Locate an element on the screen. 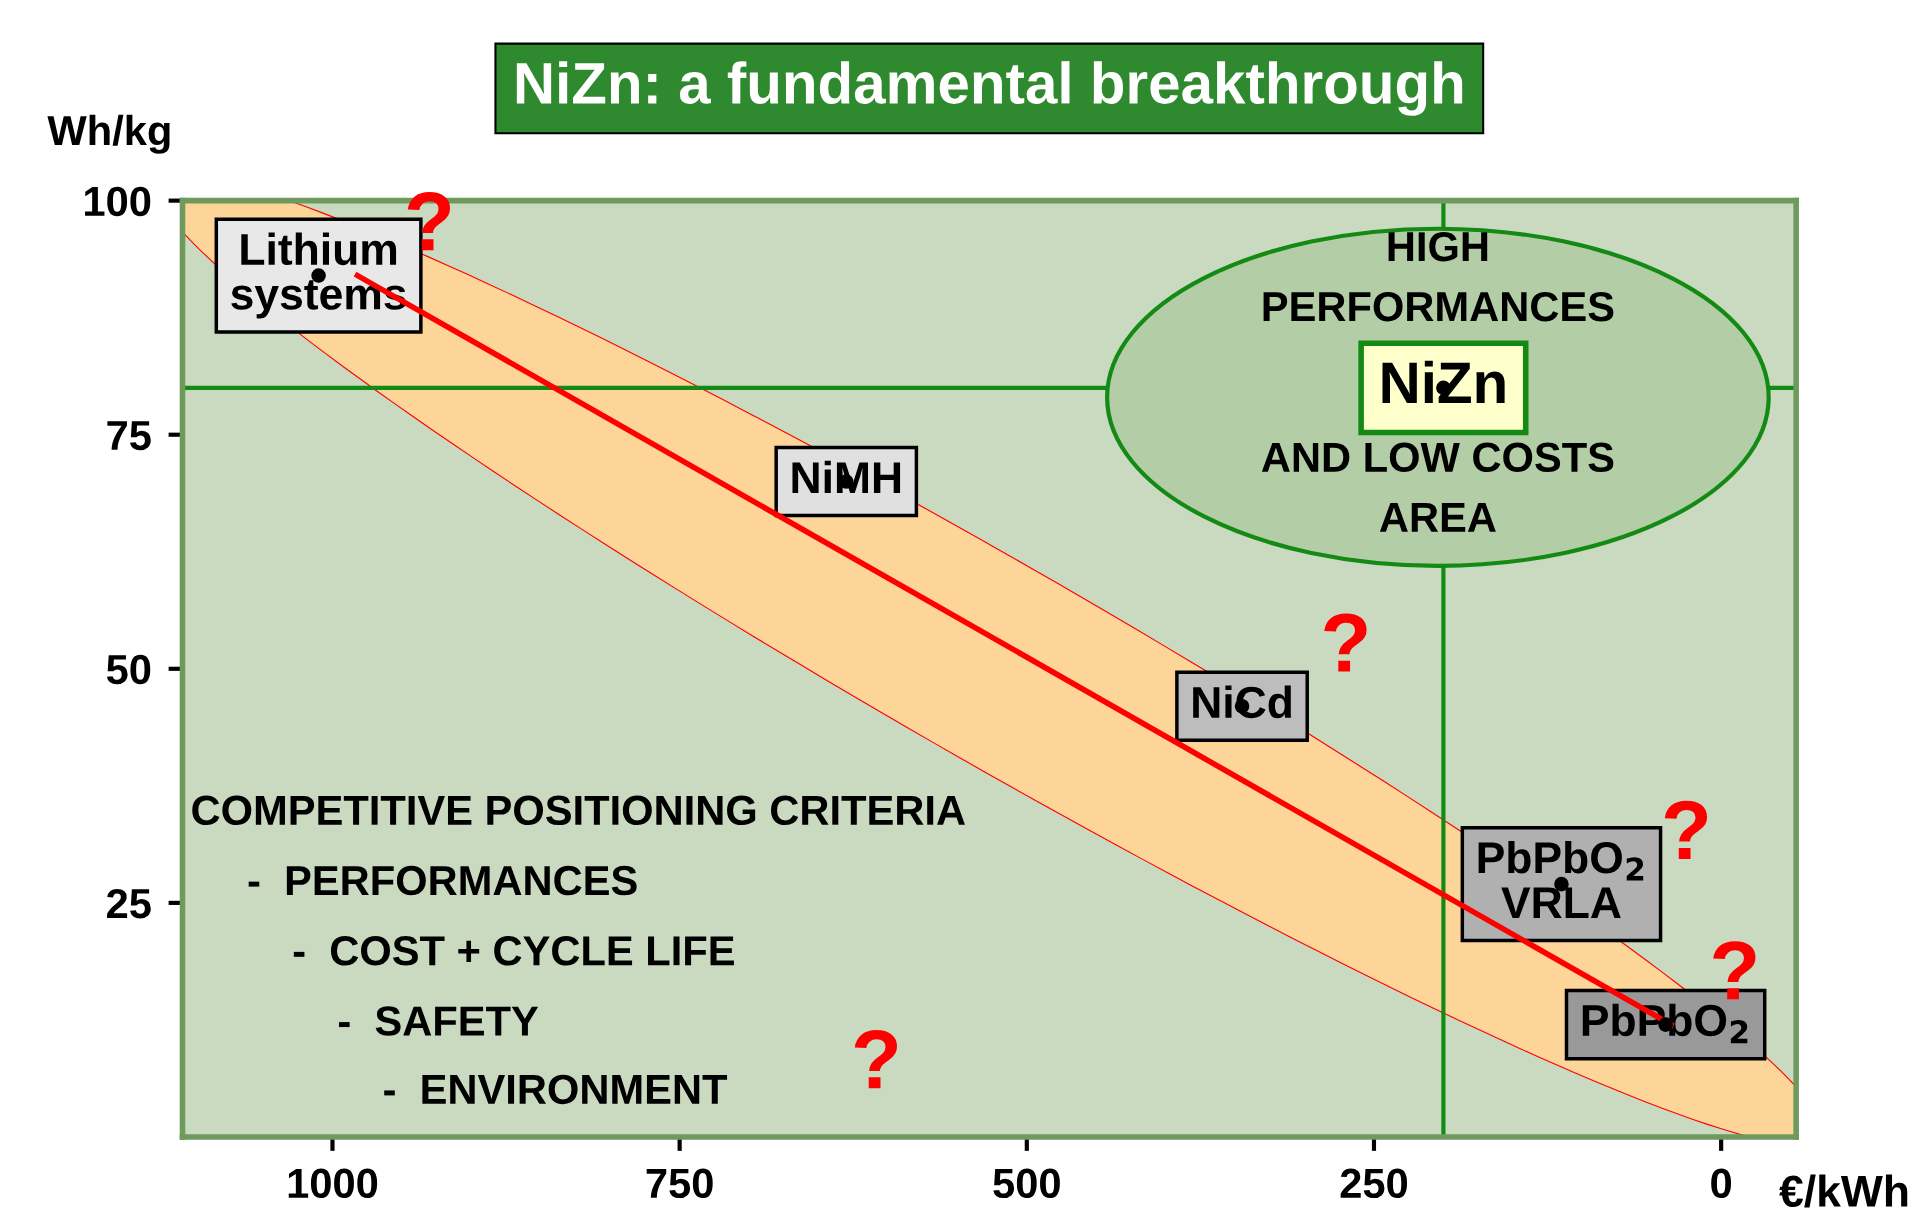 This screenshot has height=1216, width=1921. annotation: COMPETITIVE POSITIONING CRITERIA is located at coordinates (578, 810).